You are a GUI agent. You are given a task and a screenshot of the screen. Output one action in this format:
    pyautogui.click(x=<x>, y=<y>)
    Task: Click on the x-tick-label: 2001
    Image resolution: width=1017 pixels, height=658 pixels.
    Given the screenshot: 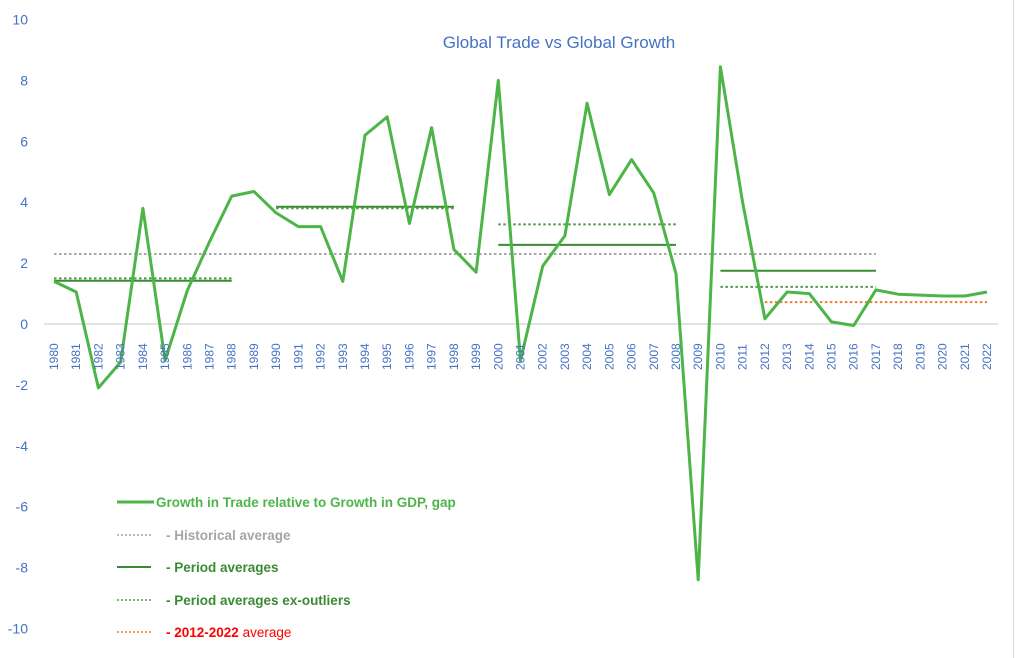 What is the action you would take?
    pyautogui.click(x=521, y=356)
    